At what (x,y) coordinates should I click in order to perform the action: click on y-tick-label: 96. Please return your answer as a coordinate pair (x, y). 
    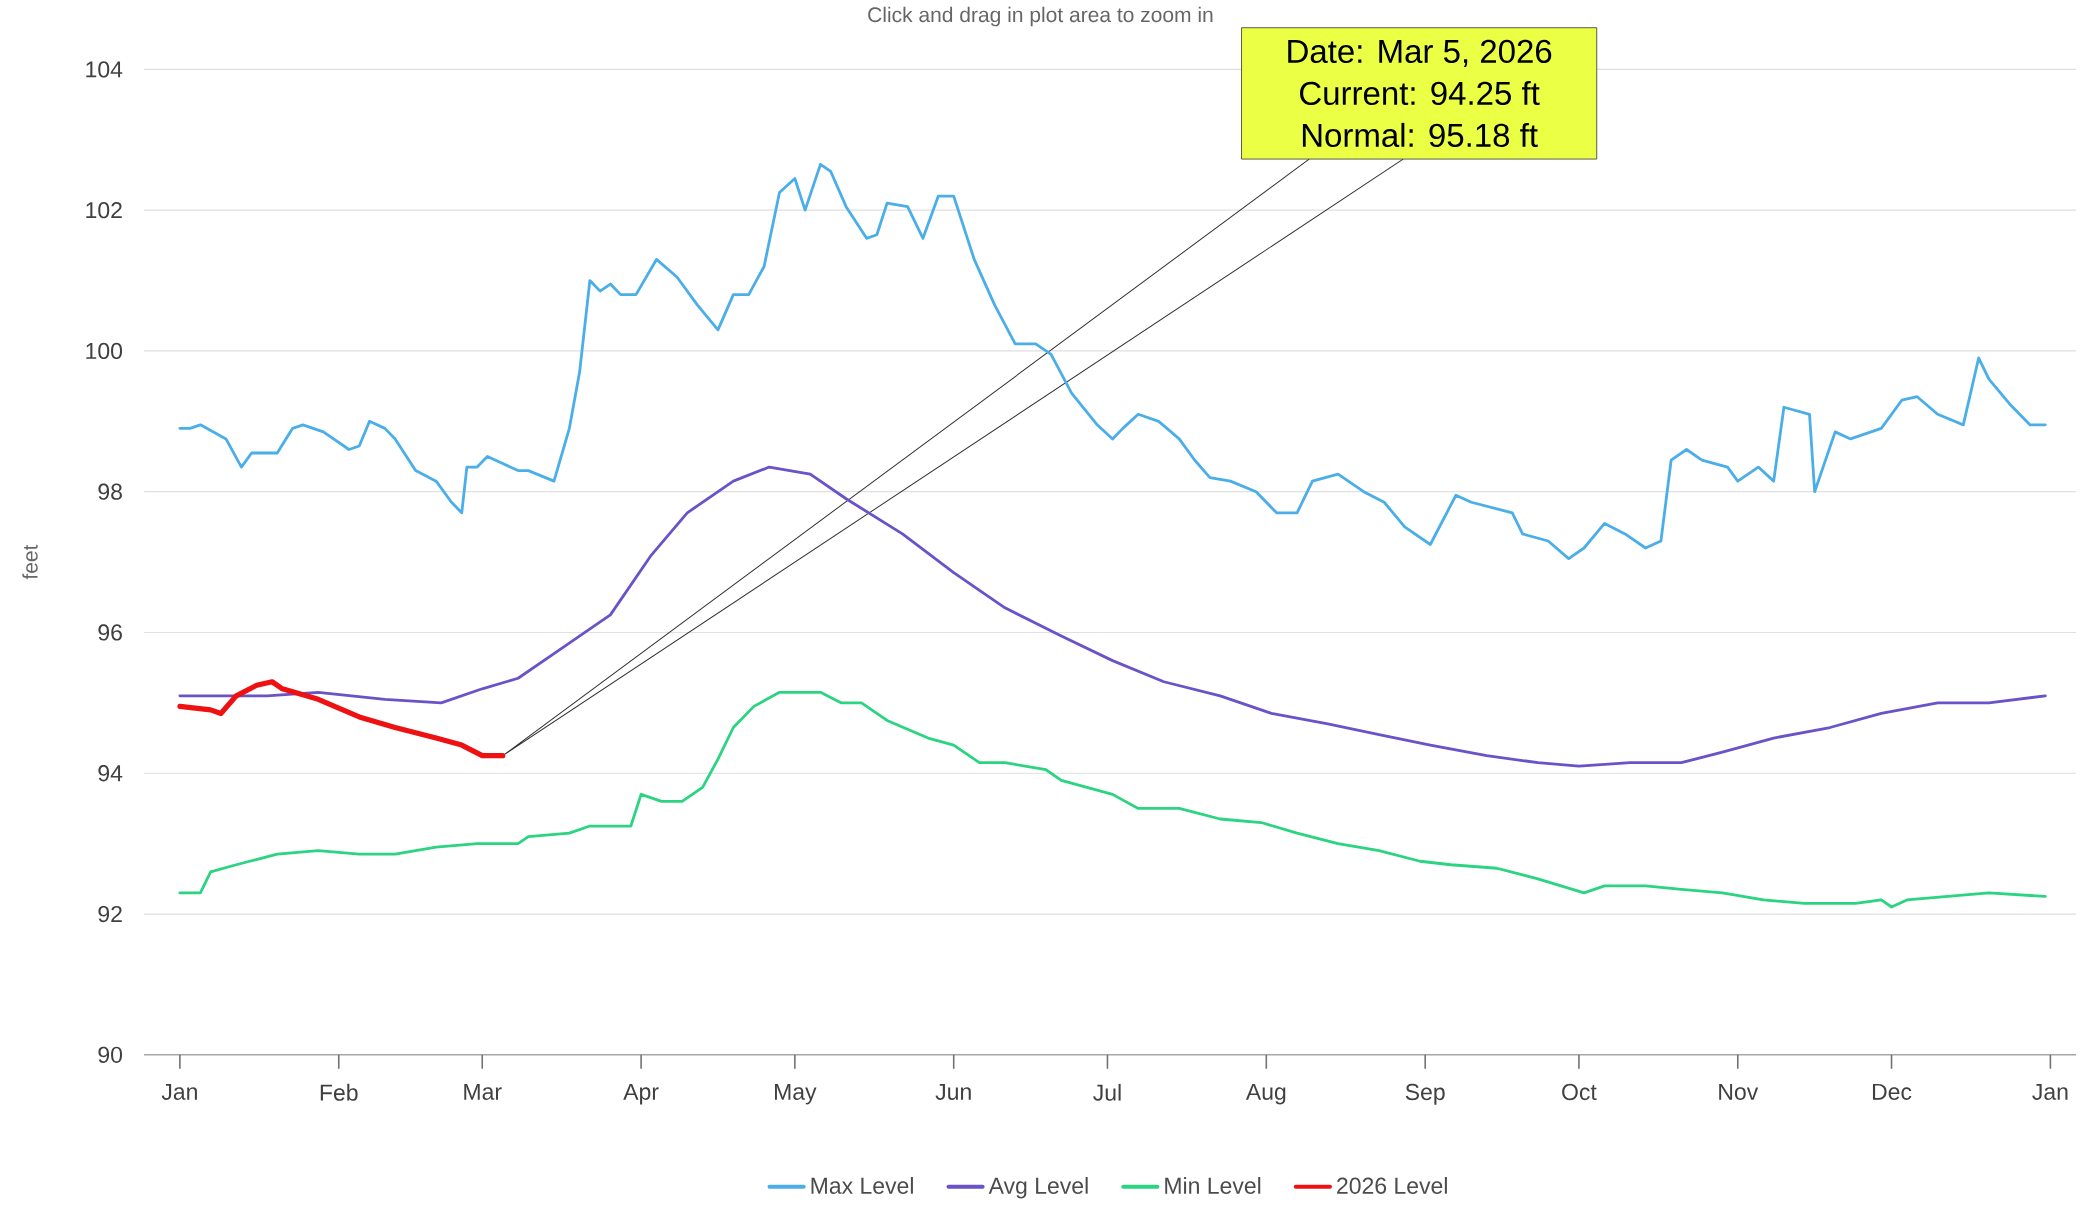
    Looking at the image, I should click on (110, 632).